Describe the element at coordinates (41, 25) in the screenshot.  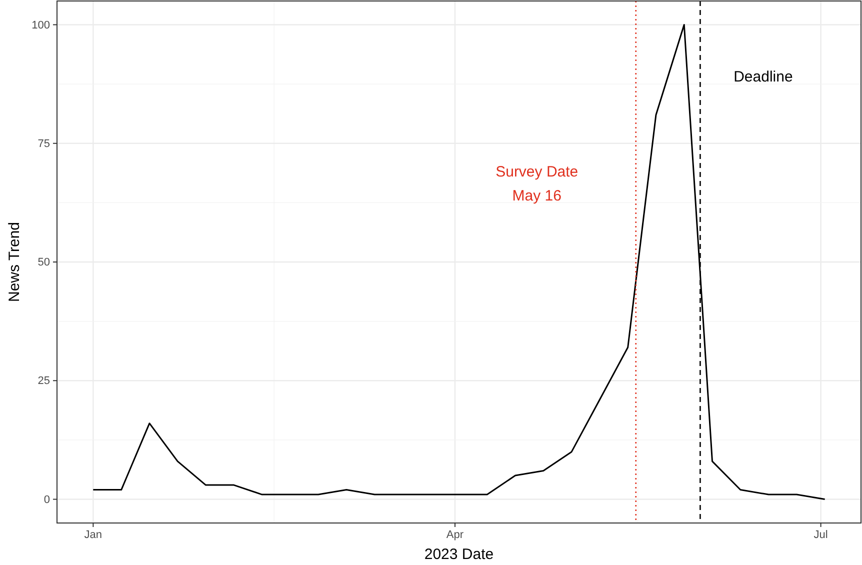
I see `y-tick-label: 100` at that location.